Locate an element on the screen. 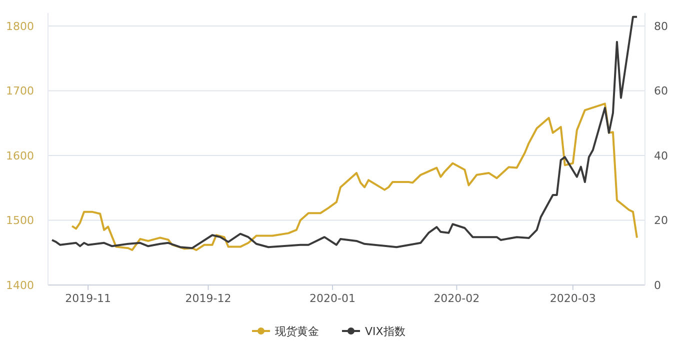 The image size is (680, 350). x-tick-label: 2020-02 is located at coordinates (457, 298).